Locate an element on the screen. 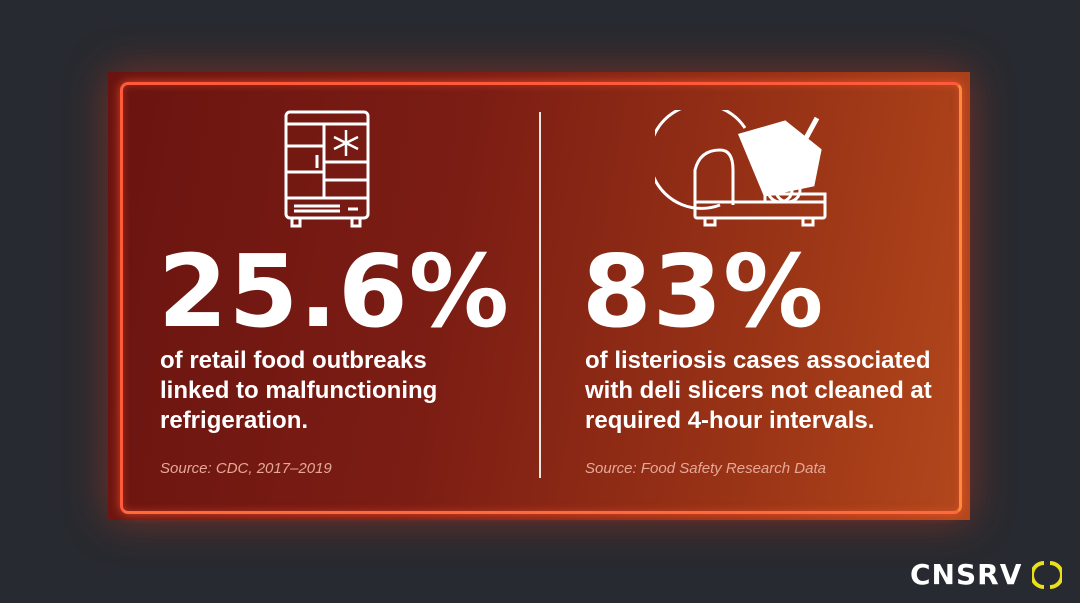  logo-circle-icon is located at coordinates (1047, 575).